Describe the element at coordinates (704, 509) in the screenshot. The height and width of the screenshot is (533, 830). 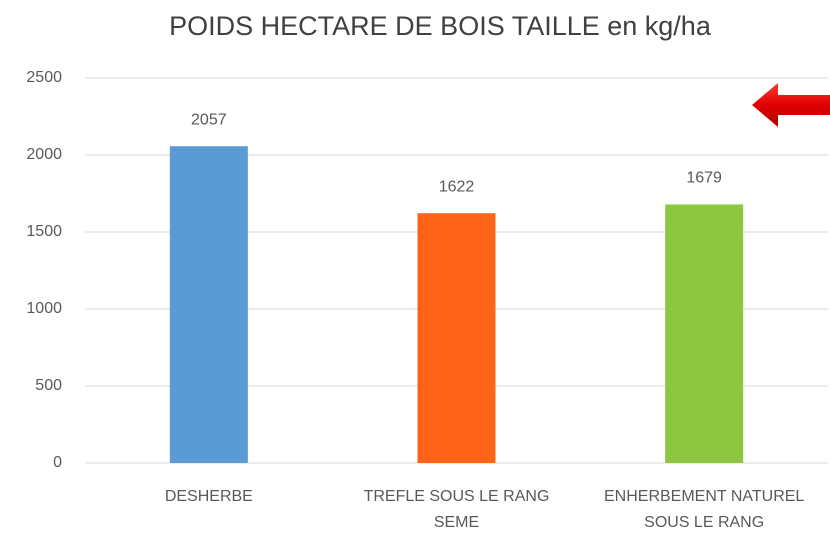
I see `x-tick-label: ENHERBEMENT NATUREL SOUS LE RANG` at that location.